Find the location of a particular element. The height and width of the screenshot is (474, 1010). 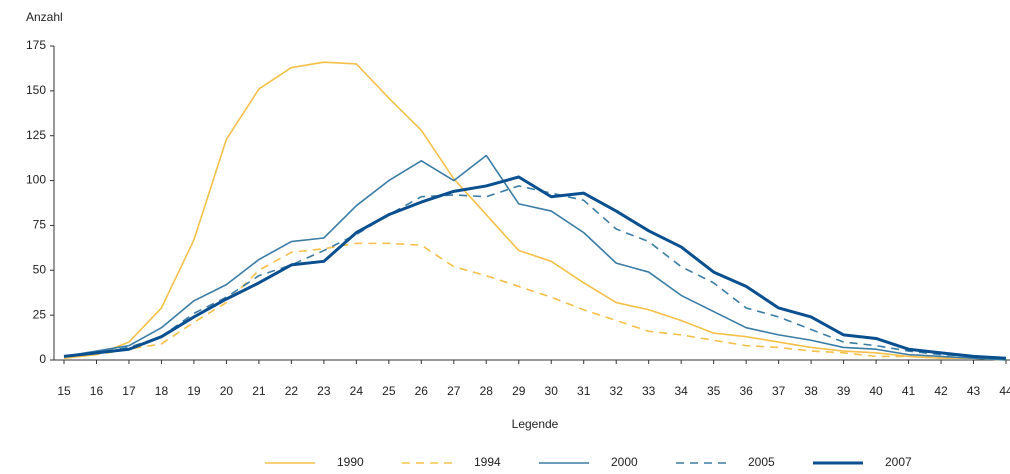

x-tick-label: 44 is located at coordinates (1004, 391).